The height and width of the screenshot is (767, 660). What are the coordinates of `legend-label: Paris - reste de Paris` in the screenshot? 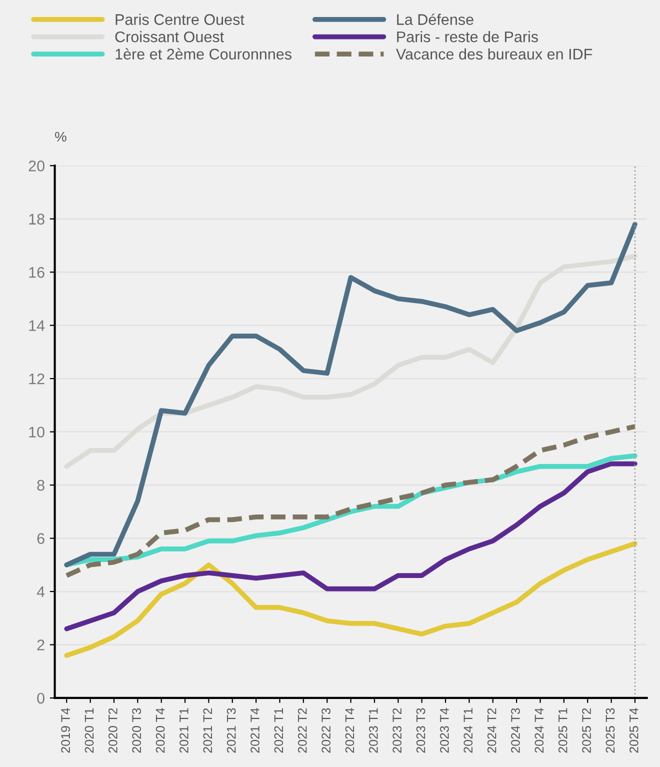 It's located at (467, 36).